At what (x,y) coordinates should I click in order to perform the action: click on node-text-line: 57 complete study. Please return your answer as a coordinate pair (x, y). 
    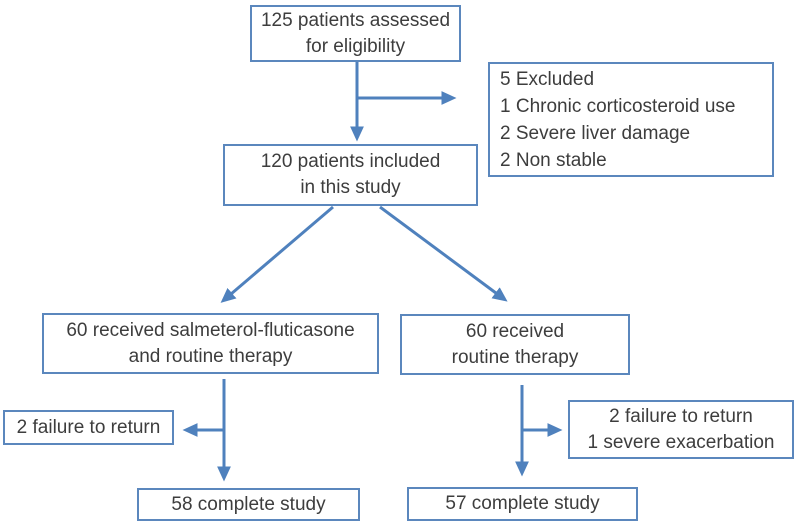
    Looking at the image, I should click on (522, 503).